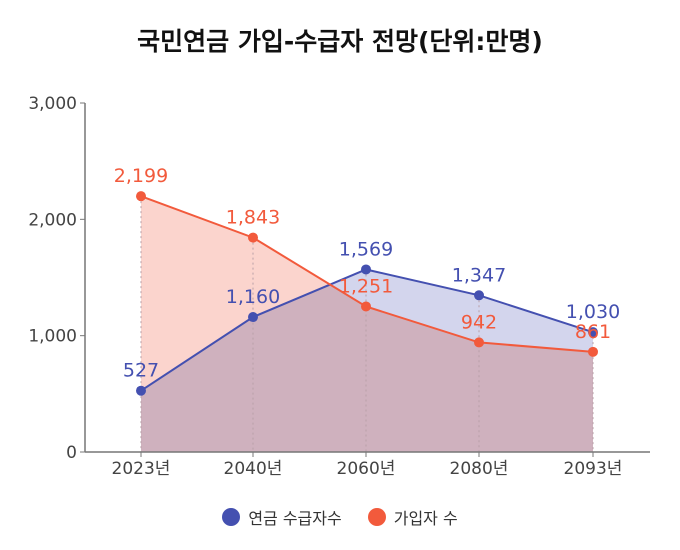  Describe the element at coordinates (253, 297) in the screenshot. I see `data-label: 1,160` at that location.